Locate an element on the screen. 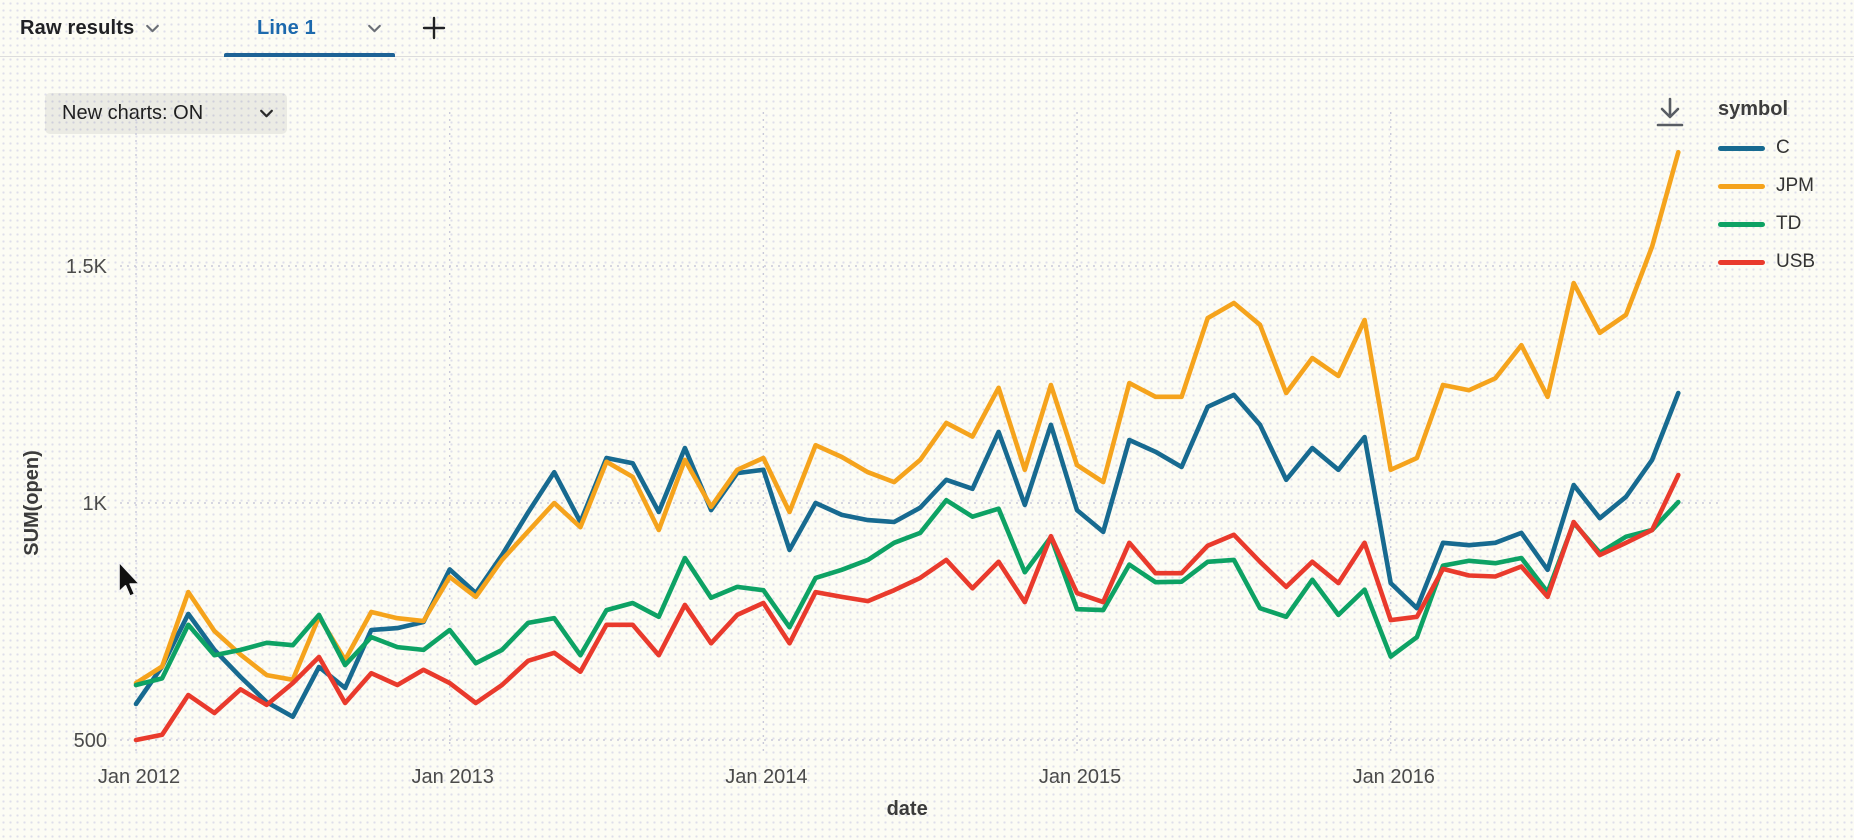  legend: symbol C JPM TD USB is located at coordinates (1766, 193).